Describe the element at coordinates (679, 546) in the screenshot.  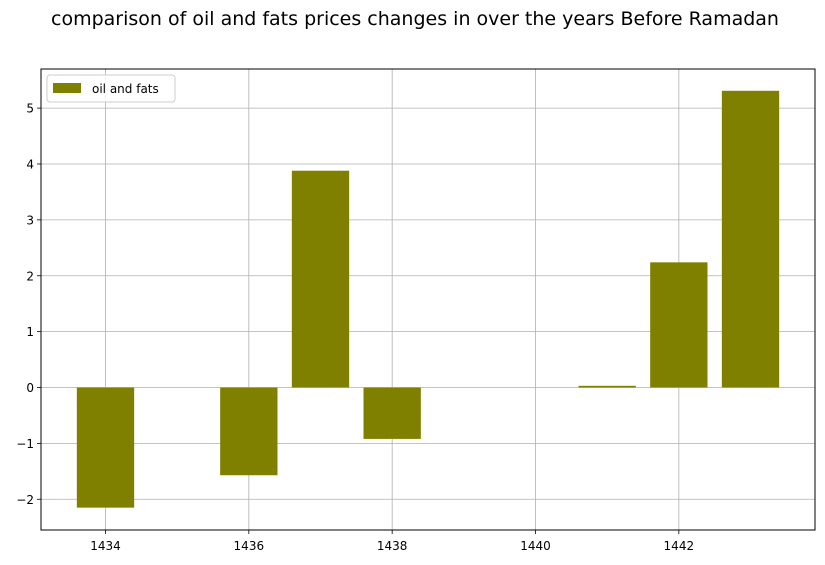
I see `x-tick-label: 1442` at that location.